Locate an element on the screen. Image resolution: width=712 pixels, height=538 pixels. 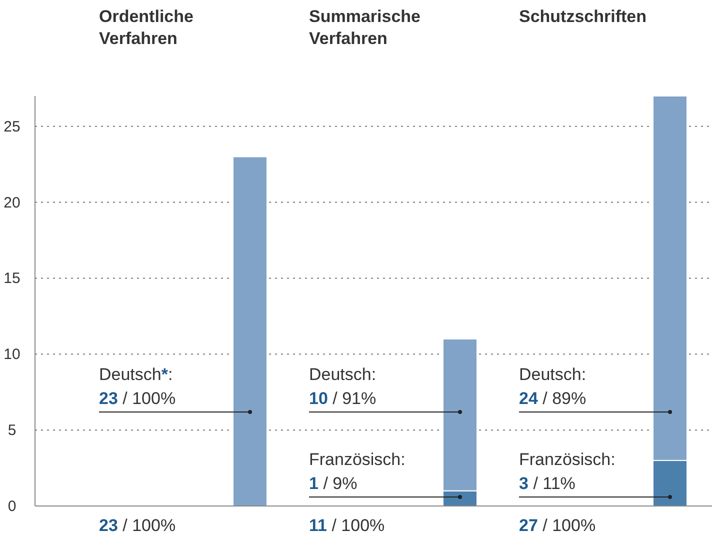
y-tick-label: 20 is located at coordinates (12, 203).